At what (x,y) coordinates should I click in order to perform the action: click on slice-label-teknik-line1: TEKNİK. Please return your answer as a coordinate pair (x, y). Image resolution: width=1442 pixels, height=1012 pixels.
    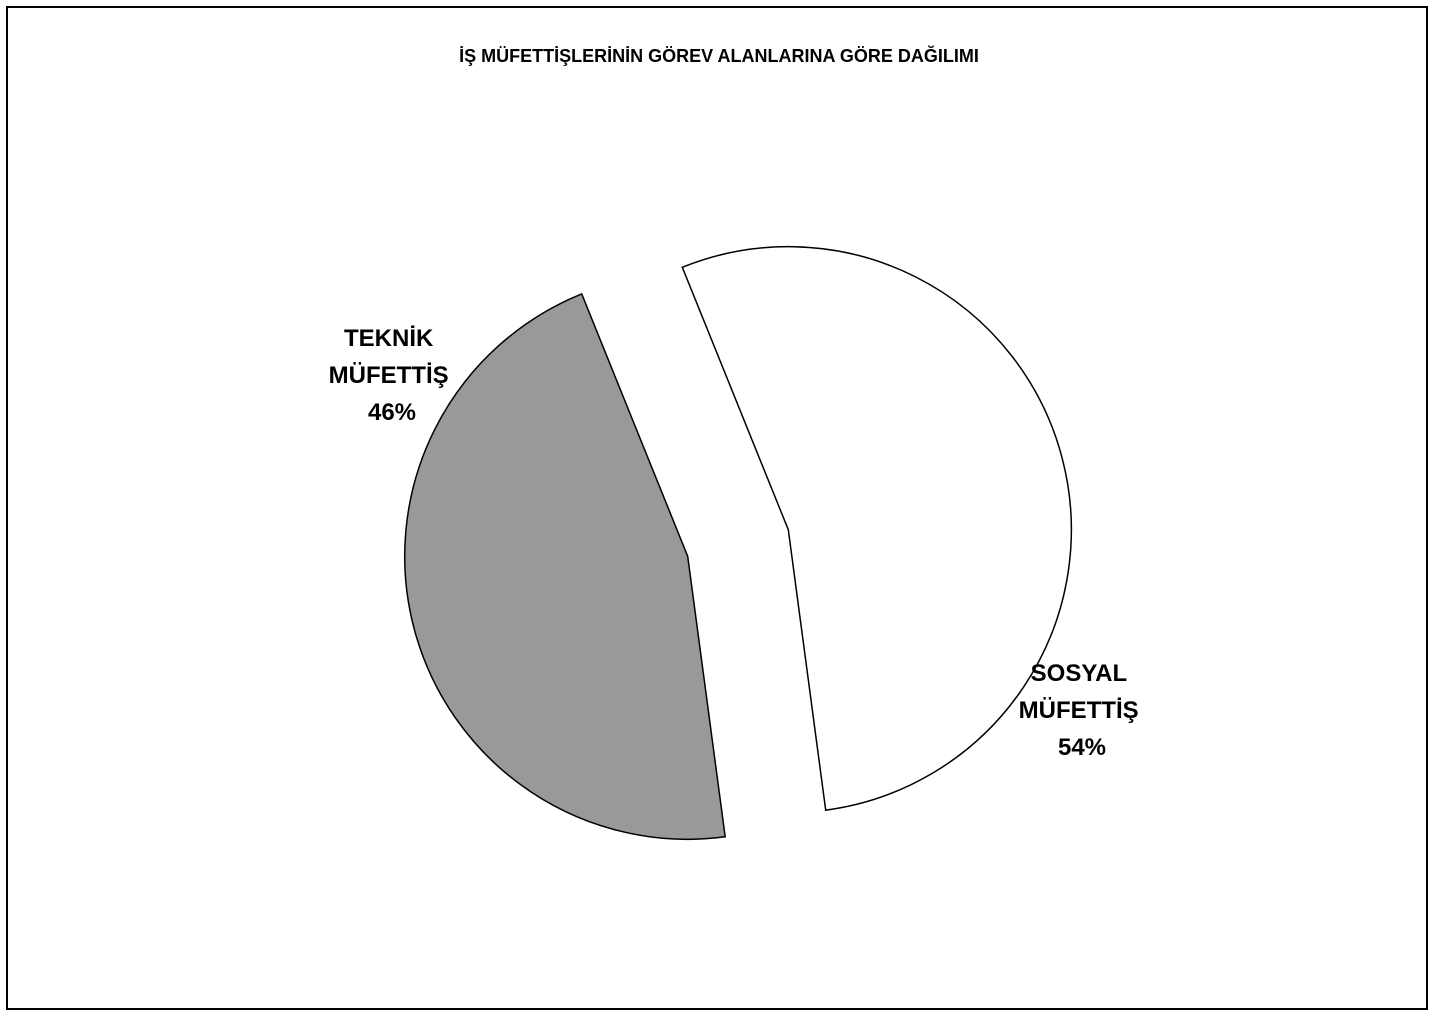
    Looking at the image, I should click on (389, 338).